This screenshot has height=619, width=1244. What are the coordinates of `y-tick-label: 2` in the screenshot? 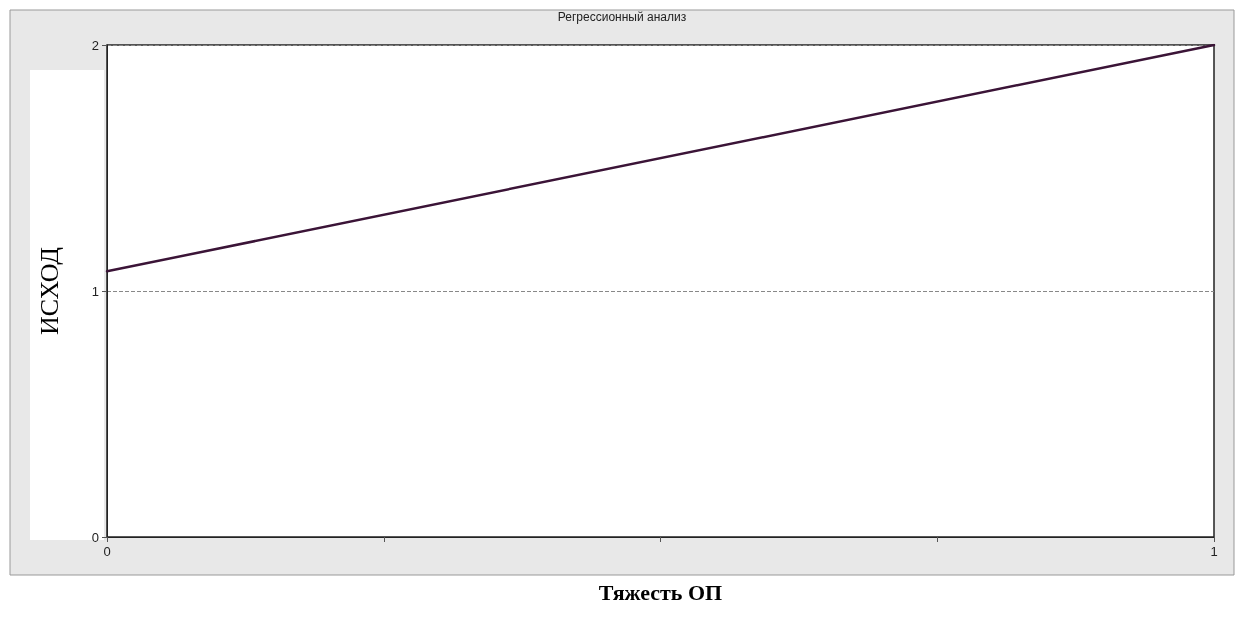 It's located at (95, 45).